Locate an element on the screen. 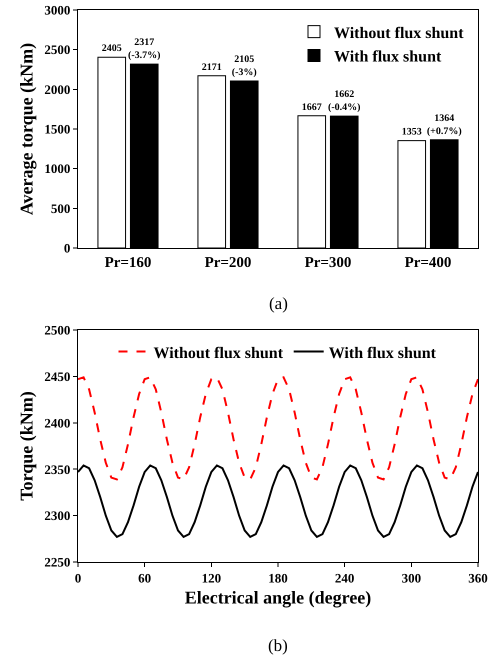 The height and width of the screenshot is (662, 492). x-tick-label: 180 is located at coordinates (278, 578).